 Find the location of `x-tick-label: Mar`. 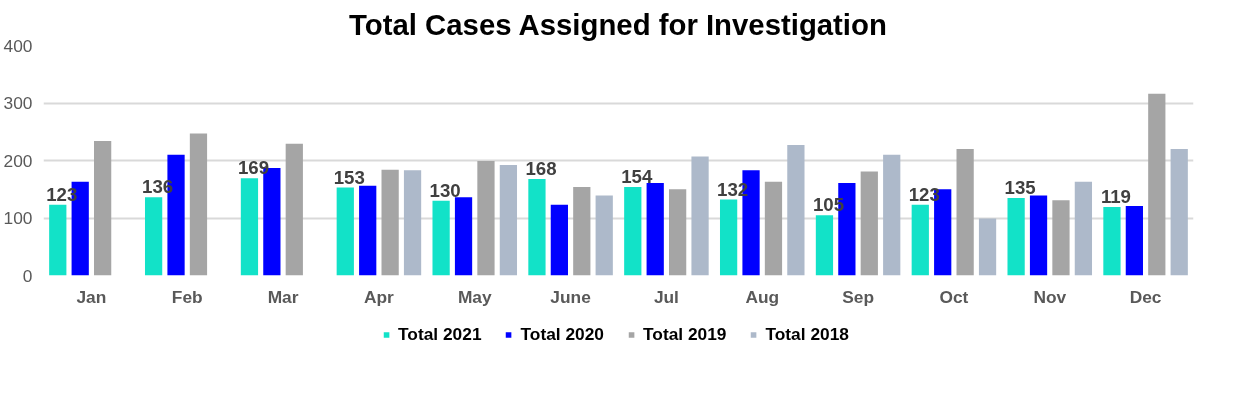

x-tick-label: Mar is located at coordinates (283, 296).